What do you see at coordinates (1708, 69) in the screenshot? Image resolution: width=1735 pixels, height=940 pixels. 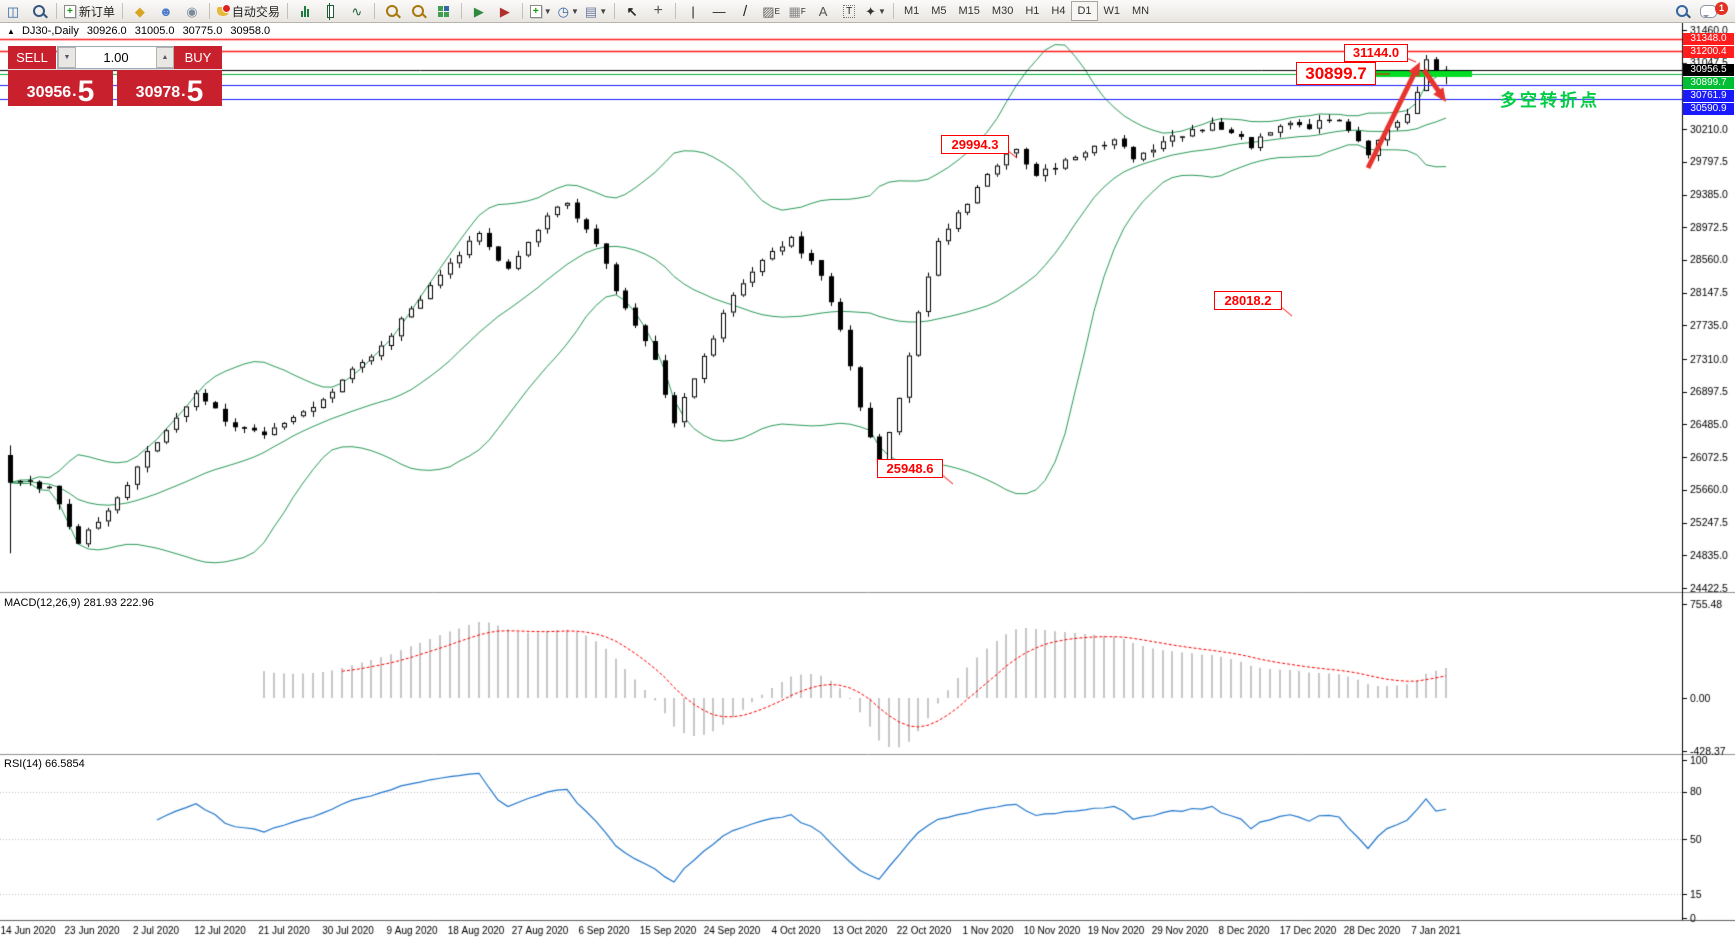 I see `price-badge: 30956.5` at bounding box center [1708, 69].